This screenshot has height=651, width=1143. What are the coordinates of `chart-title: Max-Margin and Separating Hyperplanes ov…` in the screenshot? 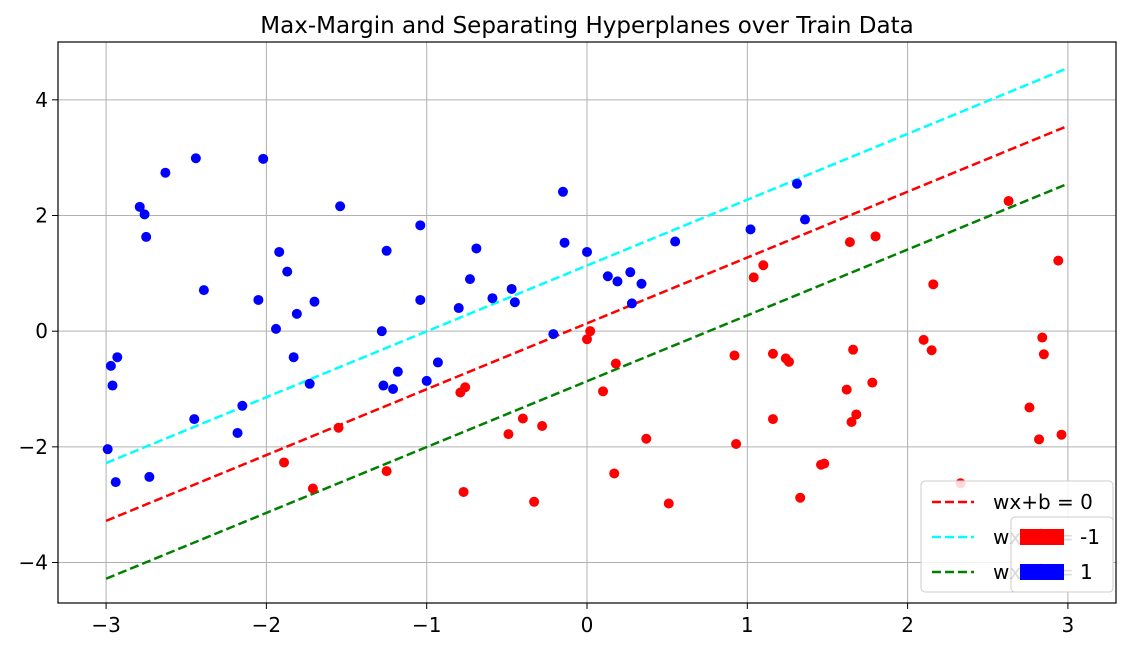 It's located at (586, 26).